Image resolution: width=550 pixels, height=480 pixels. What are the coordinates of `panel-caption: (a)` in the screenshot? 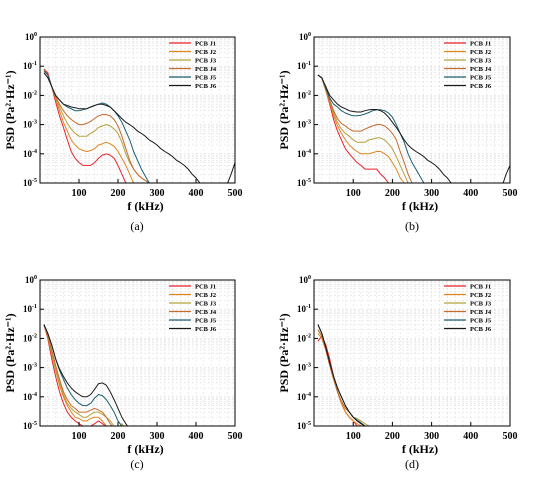 It's located at (136, 226).